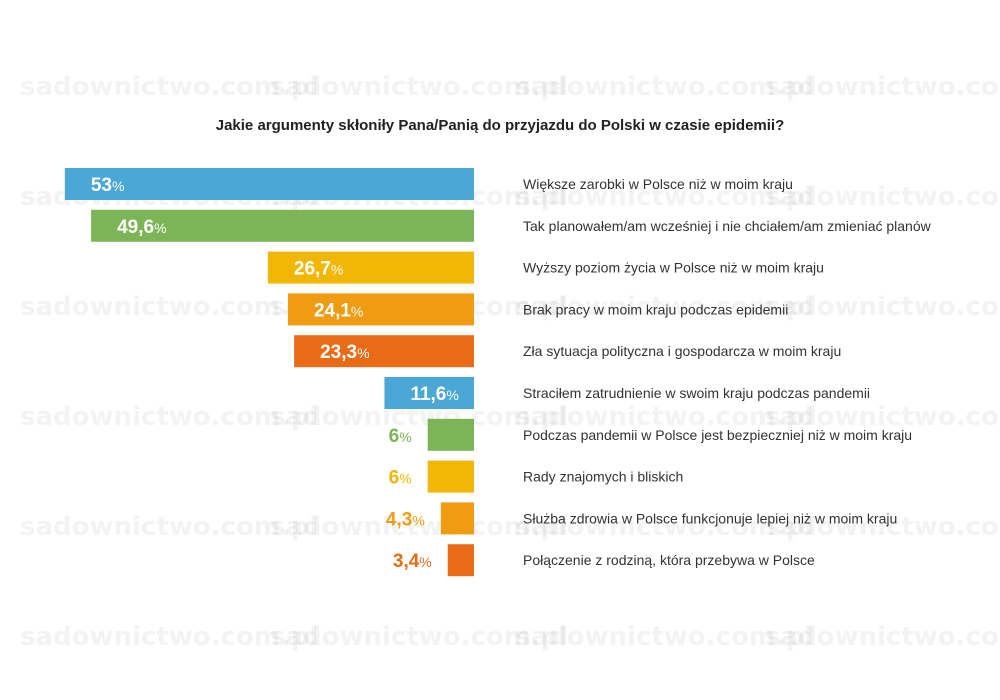 This screenshot has height=700, width=1000. Describe the element at coordinates (338, 310) in the screenshot. I see `value-label-3: 24,1%` at that location.